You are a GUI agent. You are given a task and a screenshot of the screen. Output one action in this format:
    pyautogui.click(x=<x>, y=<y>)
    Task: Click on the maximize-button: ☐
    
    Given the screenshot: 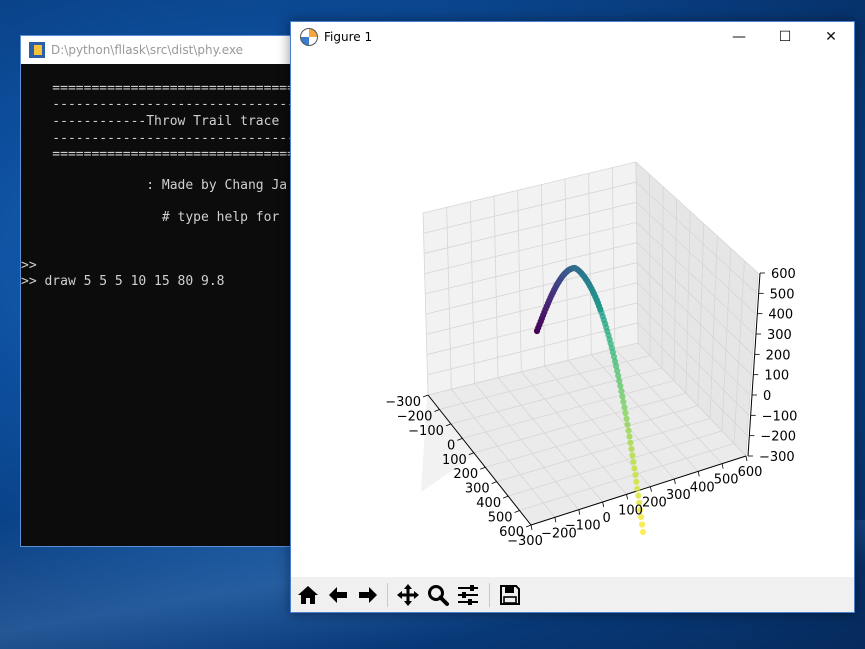 What is the action you would take?
    pyautogui.click(x=785, y=37)
    